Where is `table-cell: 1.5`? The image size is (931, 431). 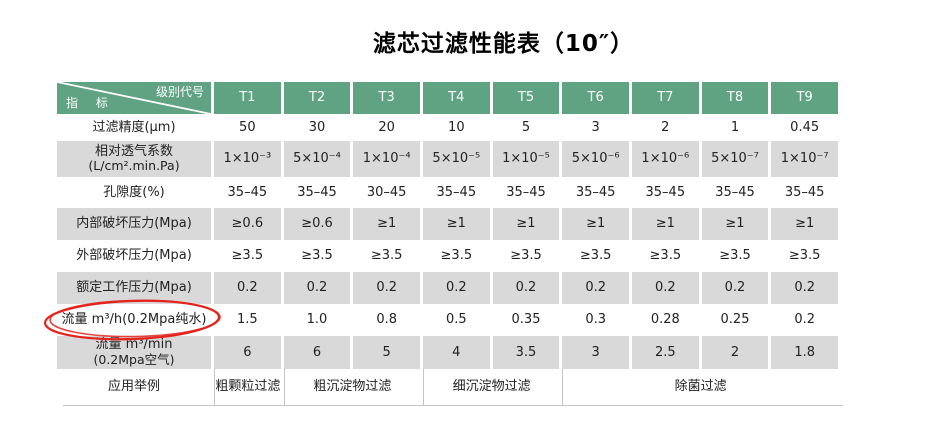
table-cell: 1.5 is located at coordinates (247, 320).